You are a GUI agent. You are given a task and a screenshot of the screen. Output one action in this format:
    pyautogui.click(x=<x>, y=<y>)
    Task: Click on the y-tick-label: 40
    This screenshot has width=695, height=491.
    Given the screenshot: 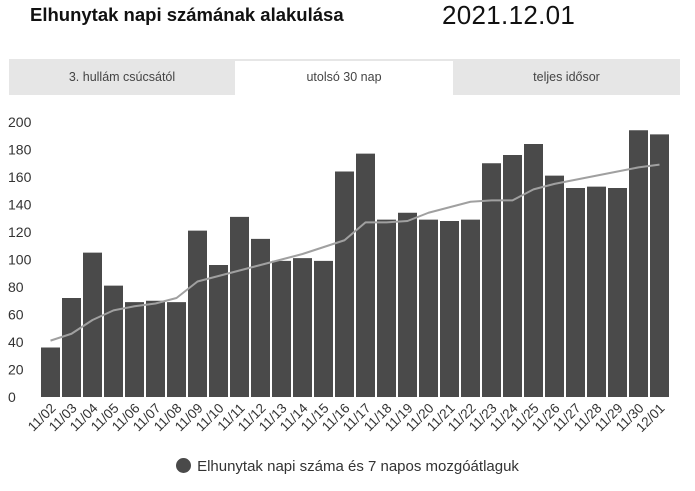 What is the action you would take?
    pyautogui.click(x=16, y=342)
    